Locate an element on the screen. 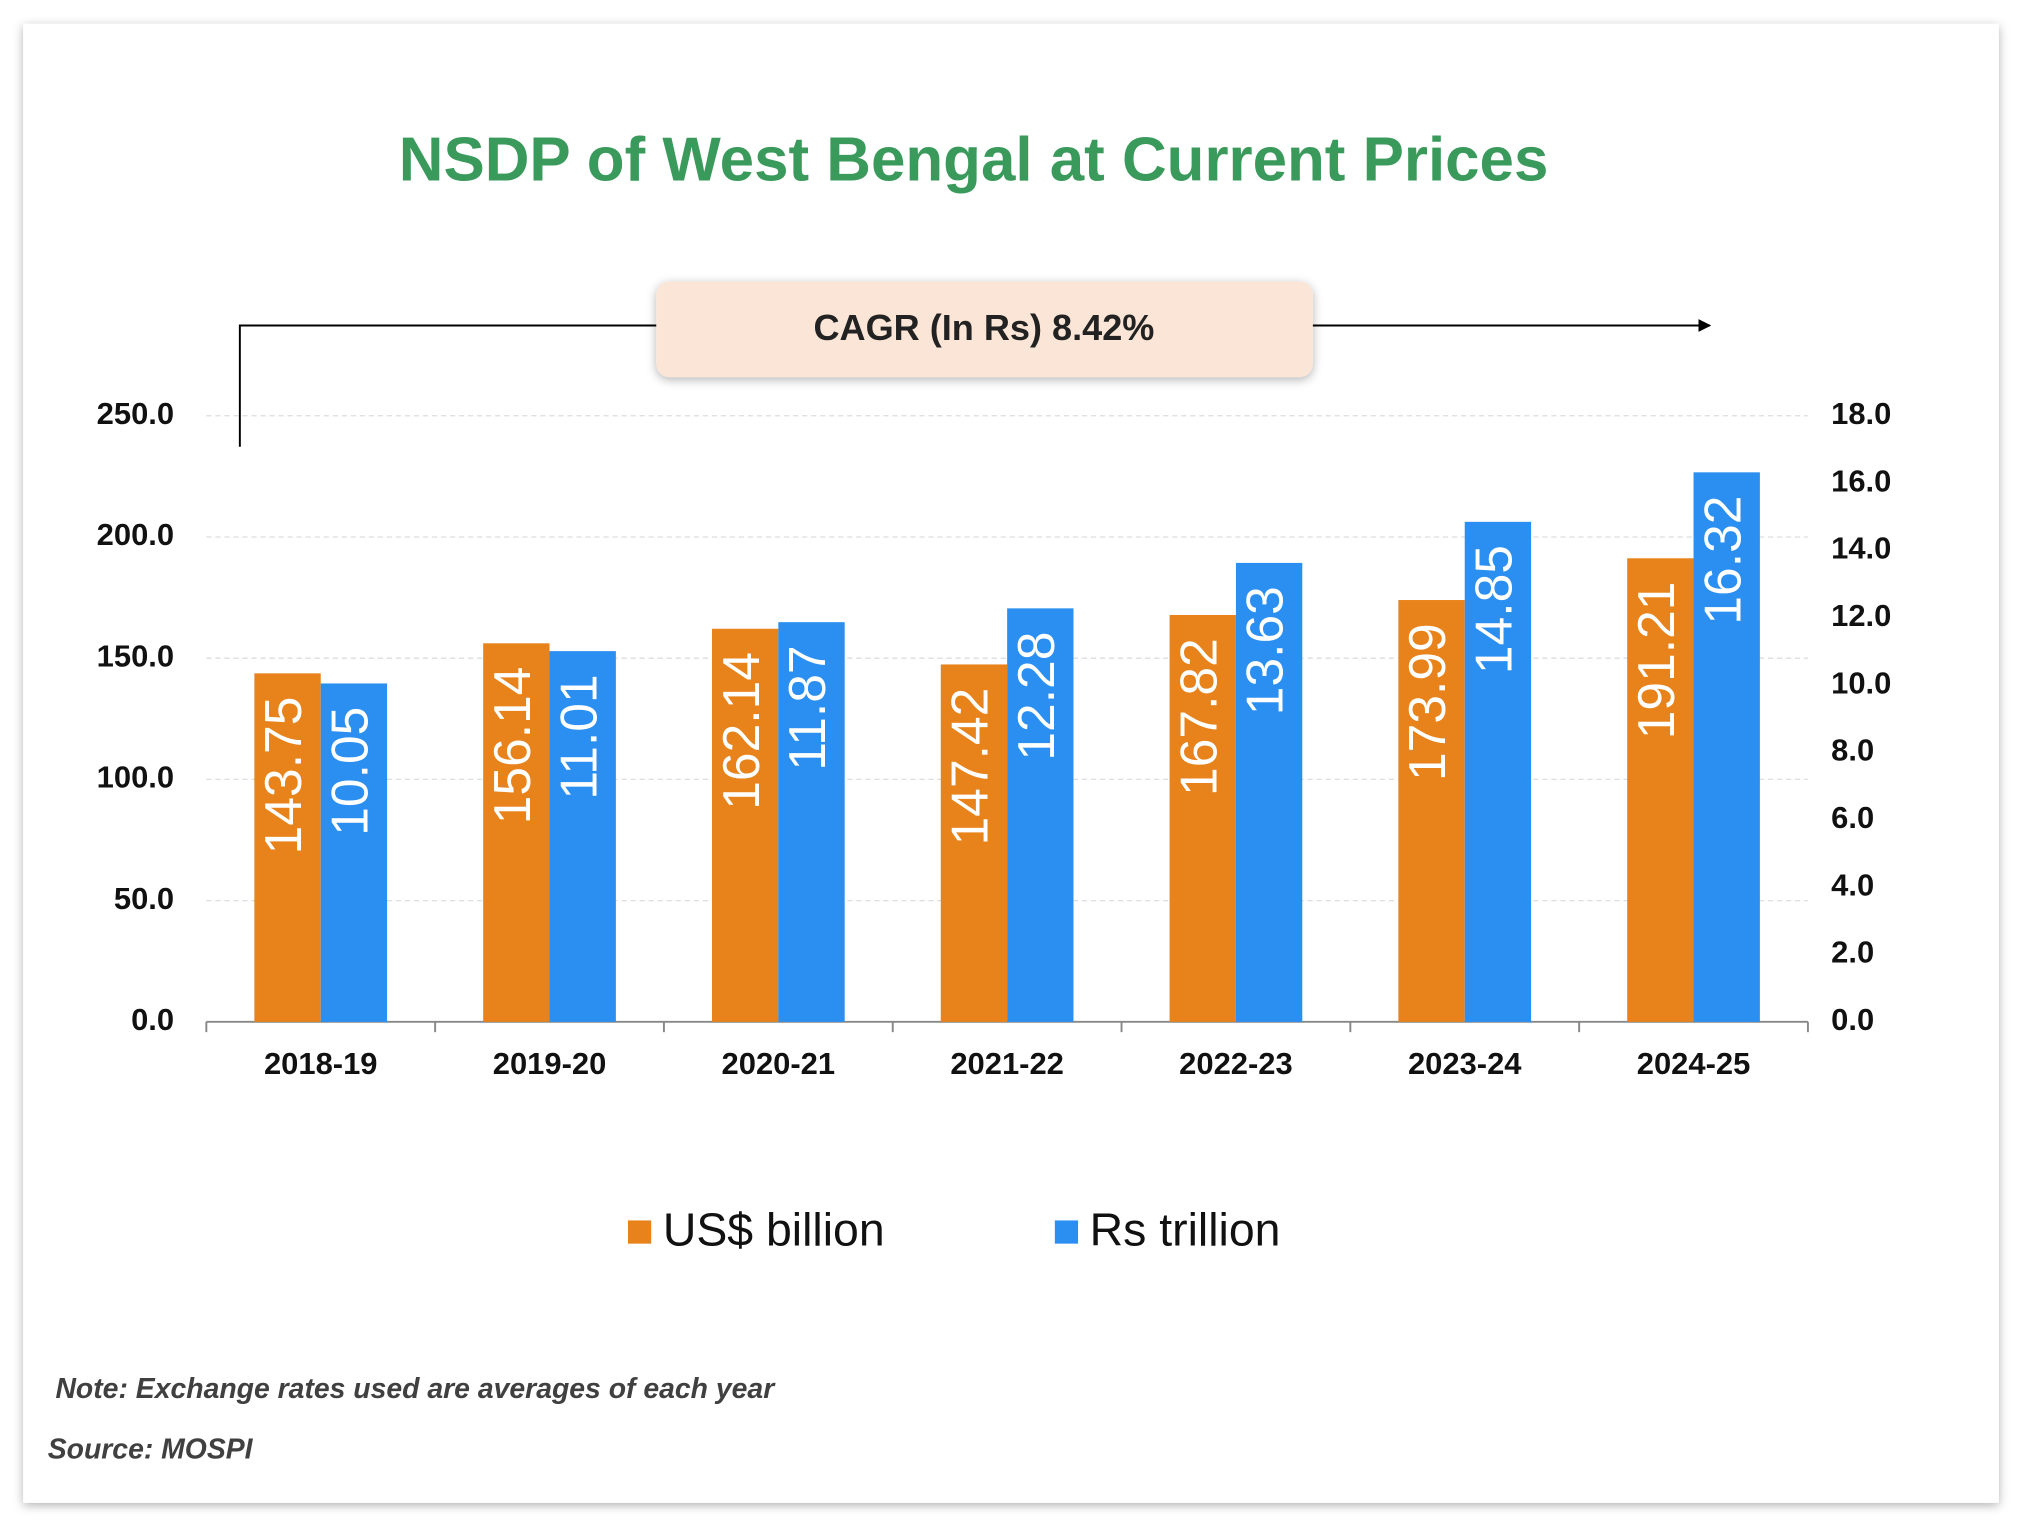  y2-tick-label: 10.0 is located at coordinates (1861, 682).